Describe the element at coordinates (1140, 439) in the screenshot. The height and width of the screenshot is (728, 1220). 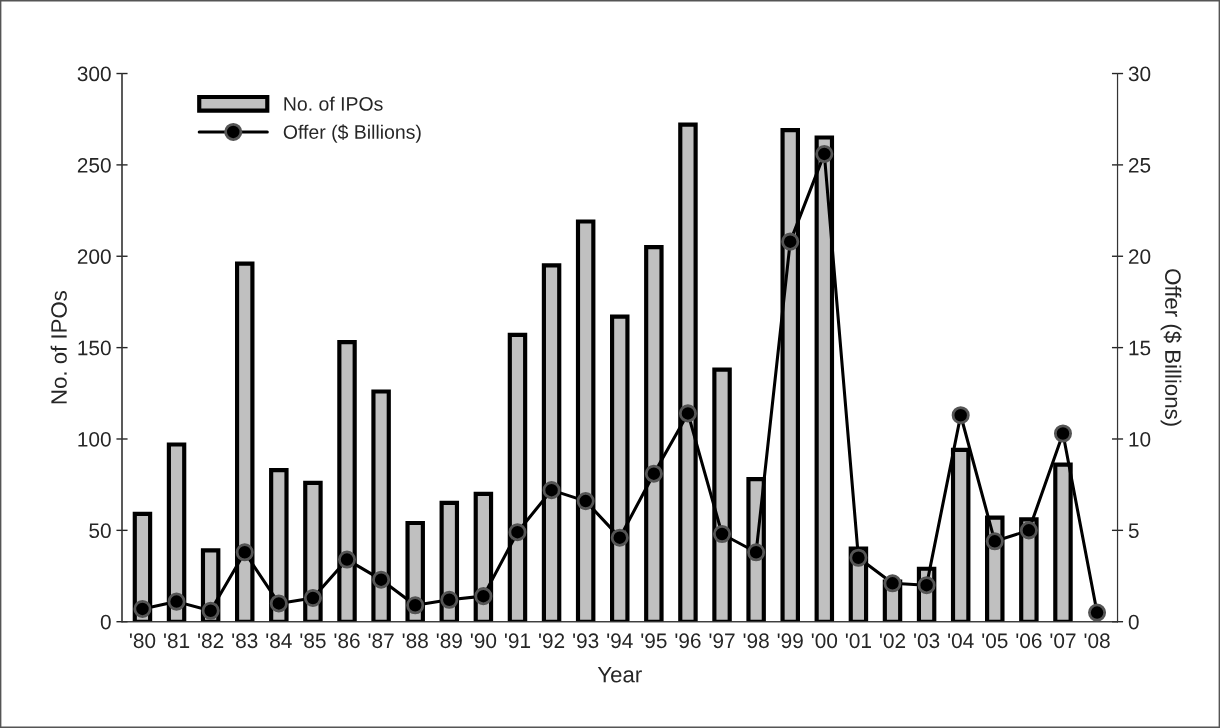
I see `y2-tick-label: 10` at that location.